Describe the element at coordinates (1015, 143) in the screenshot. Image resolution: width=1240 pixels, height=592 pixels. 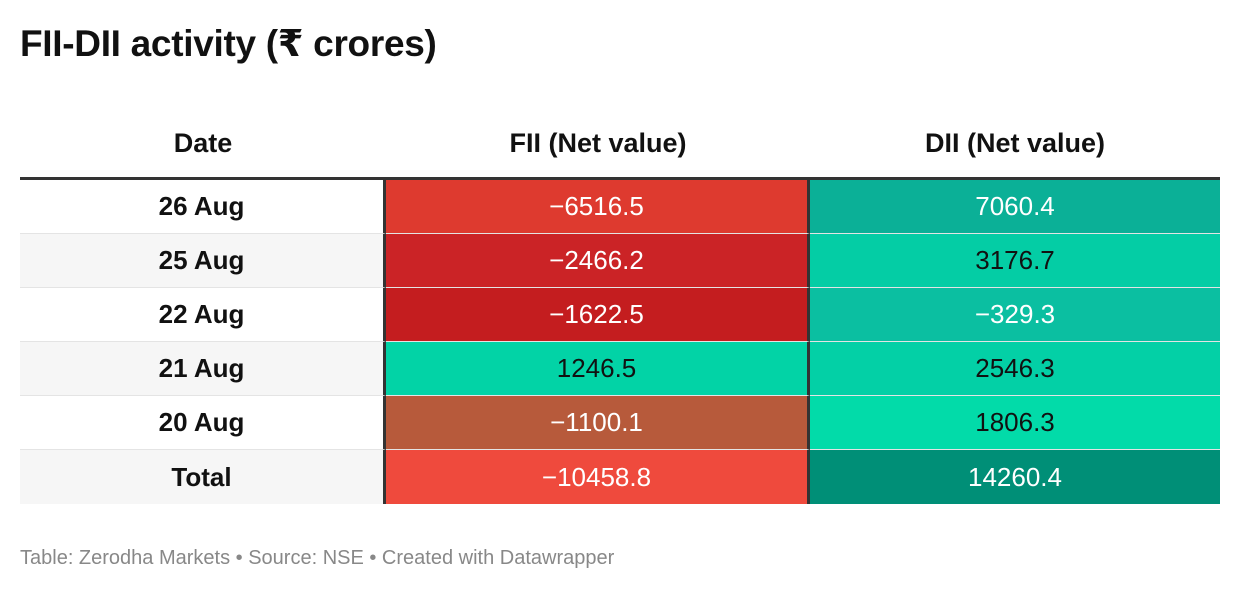
I see `header-dii: DII (Net value)` at that location.